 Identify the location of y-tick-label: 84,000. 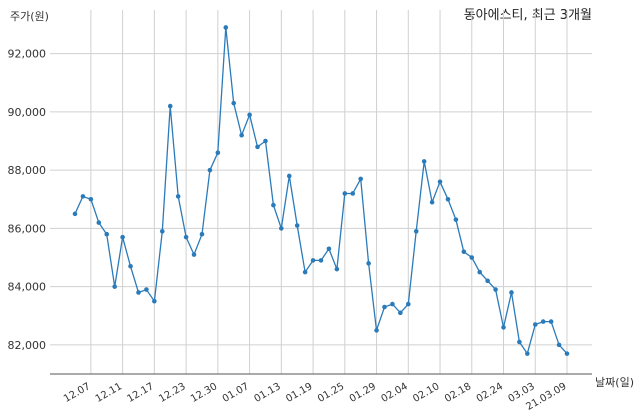
(27, 287).